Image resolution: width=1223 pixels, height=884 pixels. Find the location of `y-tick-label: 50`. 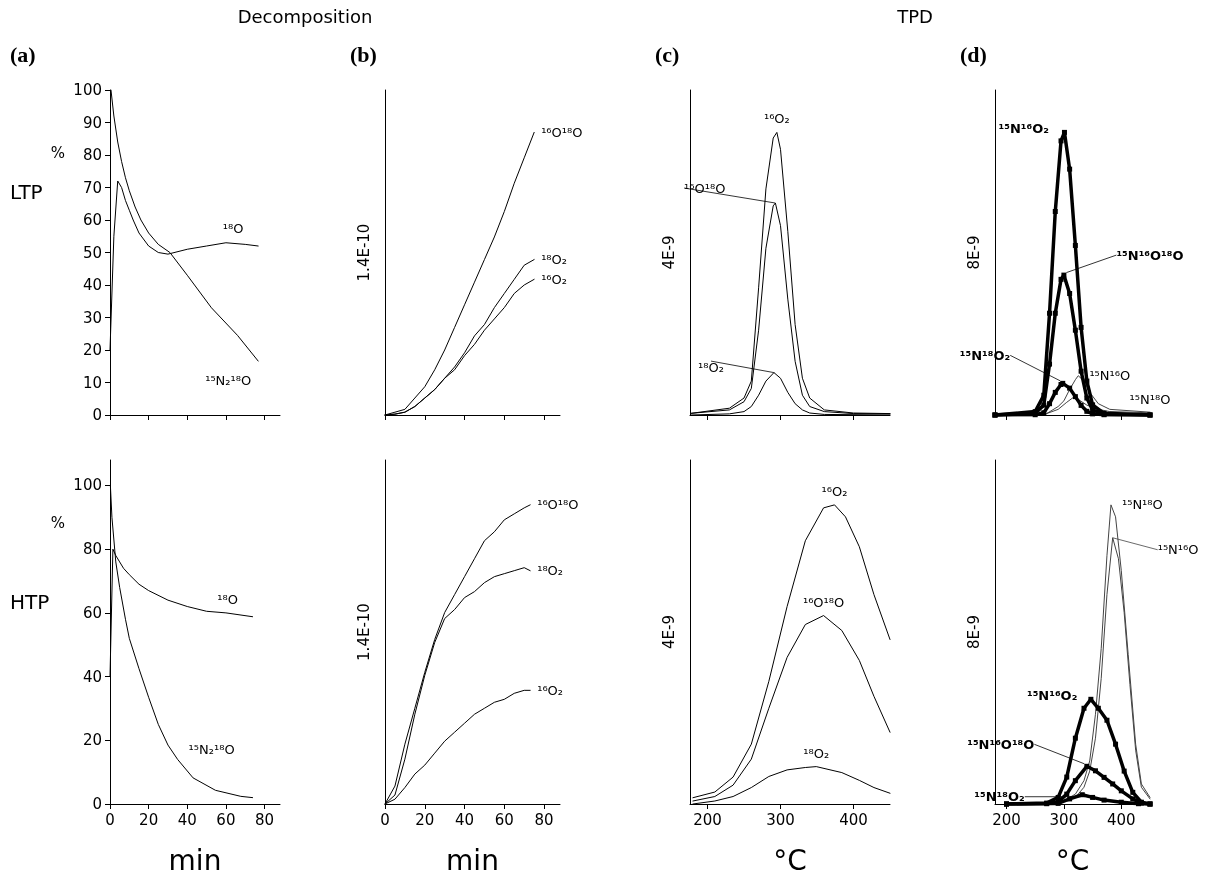

y-tick-label: 50 is located at coordinates (92, 252).